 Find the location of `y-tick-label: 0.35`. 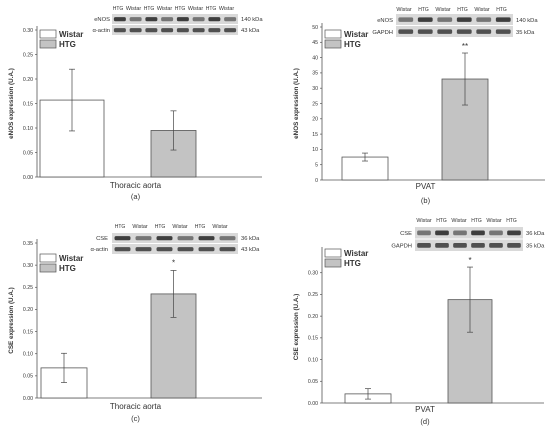

y-tick-label: 0.35 is located at coordinates (28, 244).